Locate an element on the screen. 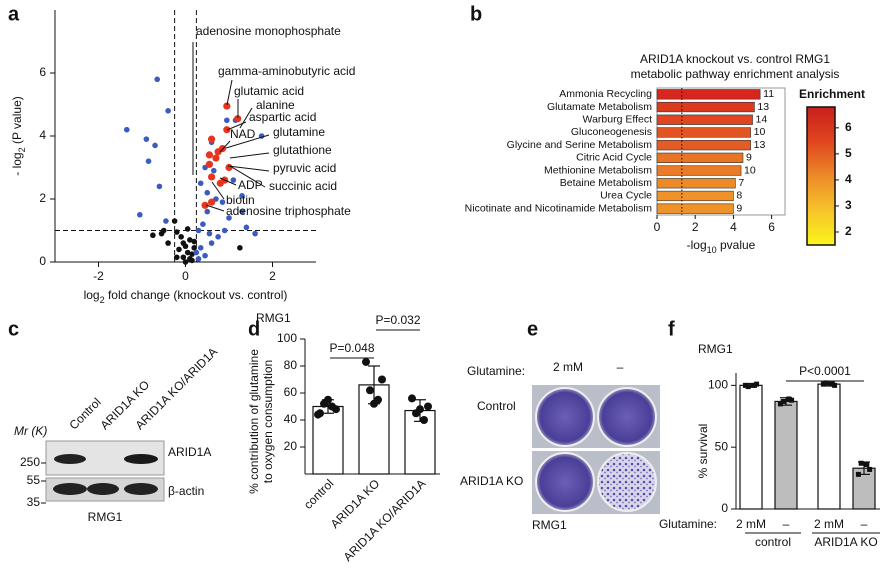 The height and width of the screenshot is (578, 882). y-tick-label: 80 is located at coordinates (291, 365).